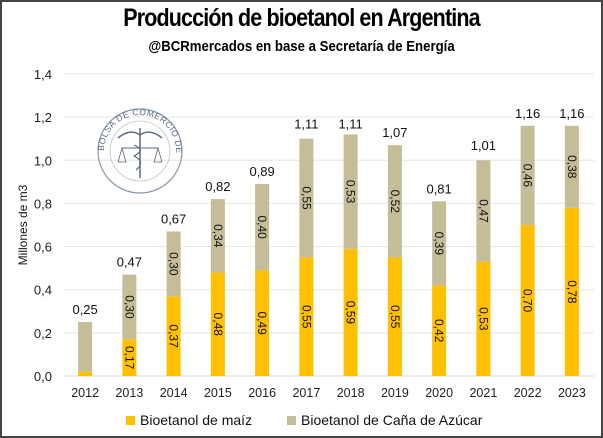 The image size is (603, 438). Describe the element at coordinates (43, 290) in the screenshot. I see `y-tick-label: 0,4` at that location.